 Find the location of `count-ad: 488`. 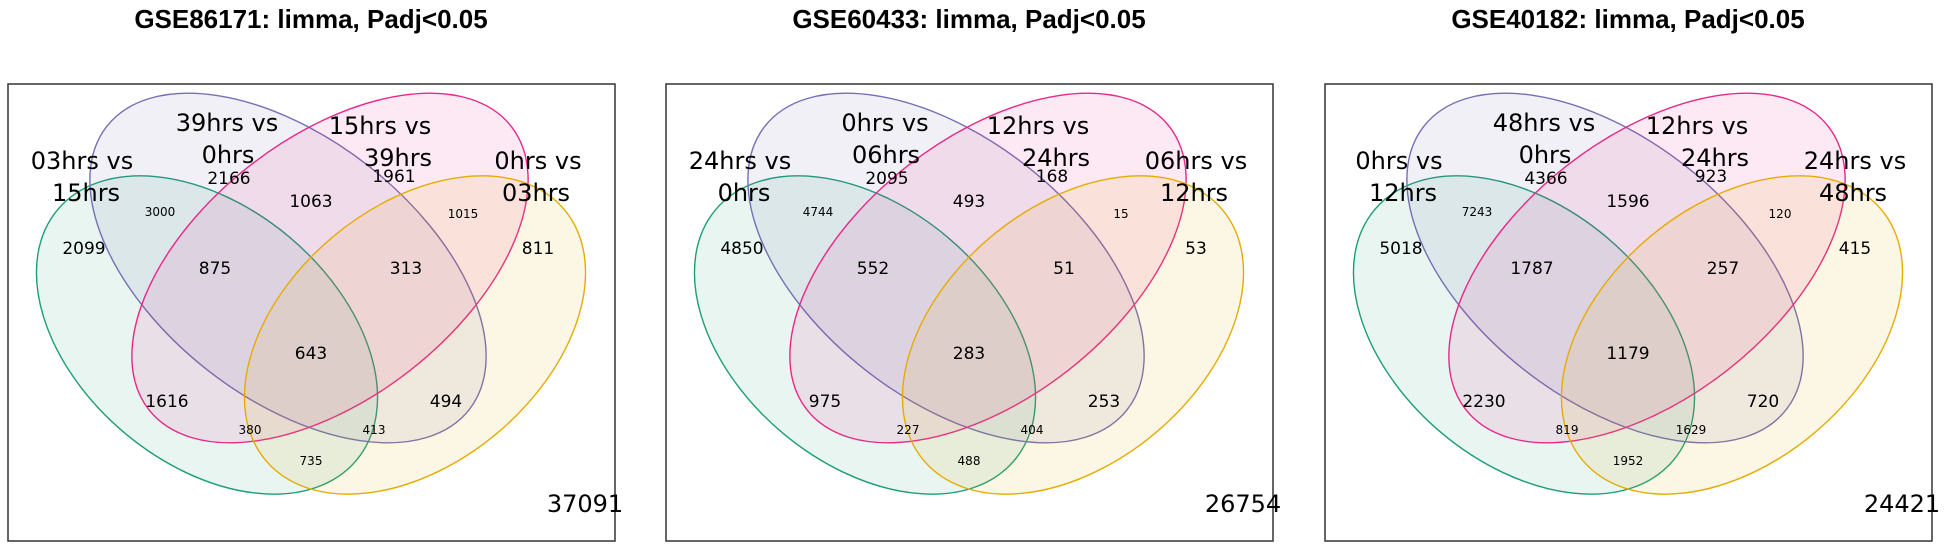

count-ad: 488 is located at coordinates (969, 461).